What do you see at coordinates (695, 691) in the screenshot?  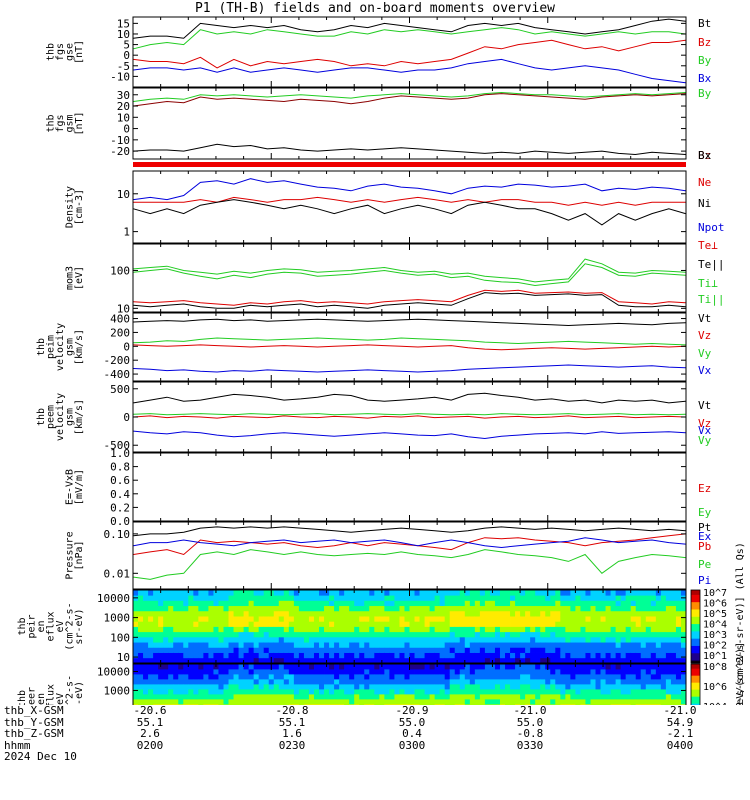 I see `colorbar-segment` at bounding box center [695, 691].